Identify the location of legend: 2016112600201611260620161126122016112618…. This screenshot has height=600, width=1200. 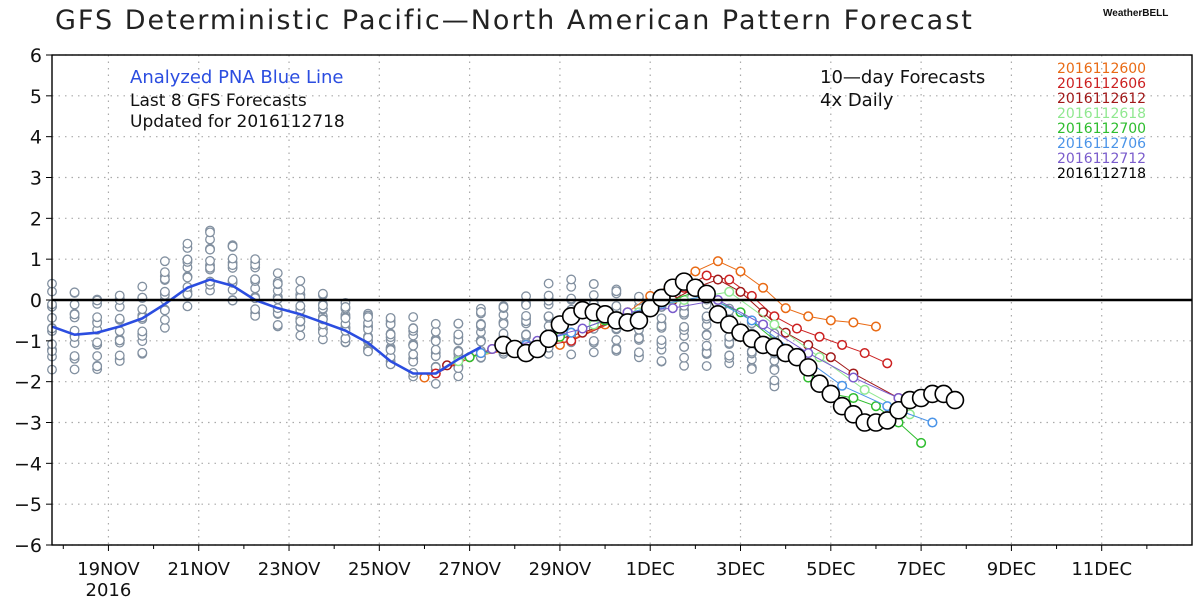
(1101, 121).